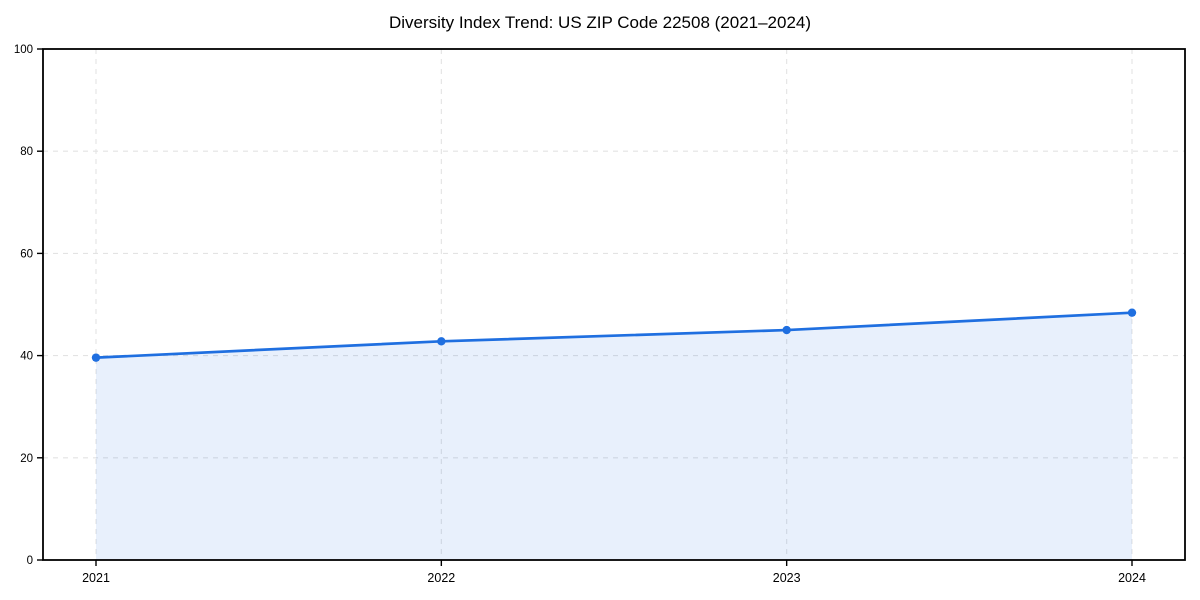 The image size is (1200, 600). I want to click on y-tick-label: 60, so click(26, 254).